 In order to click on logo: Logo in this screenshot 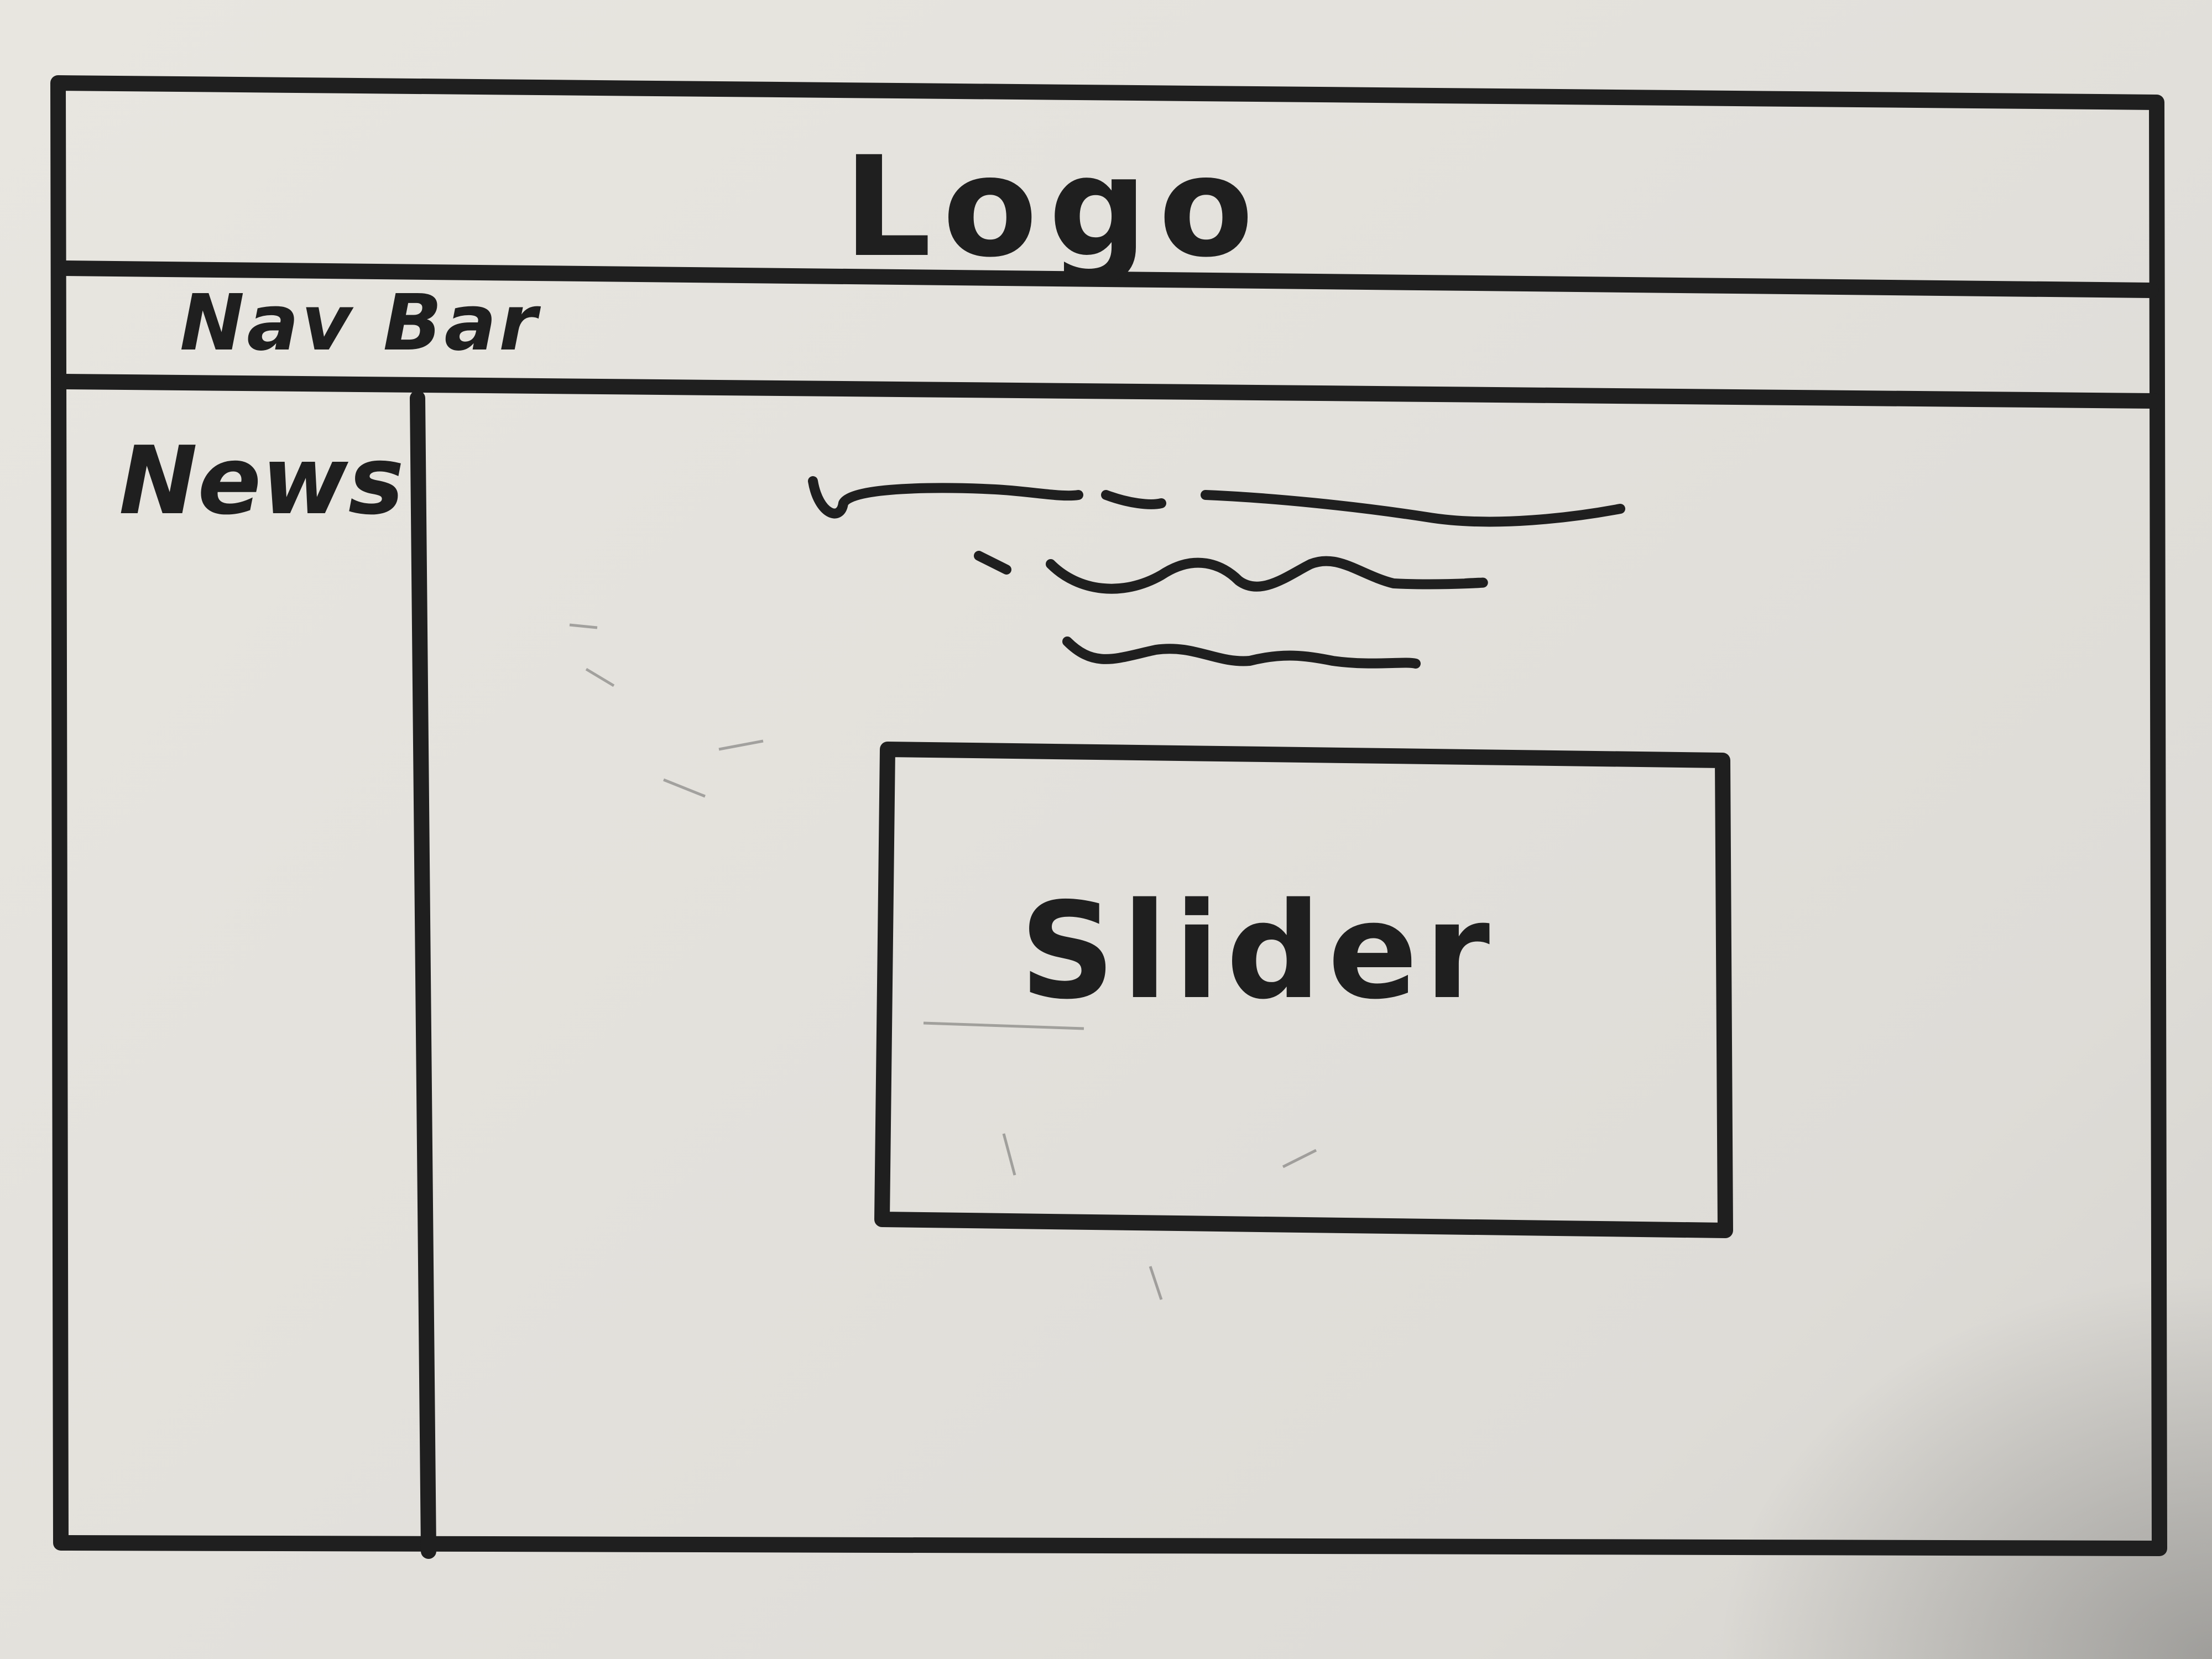, I will do `click(1054, 207)`.